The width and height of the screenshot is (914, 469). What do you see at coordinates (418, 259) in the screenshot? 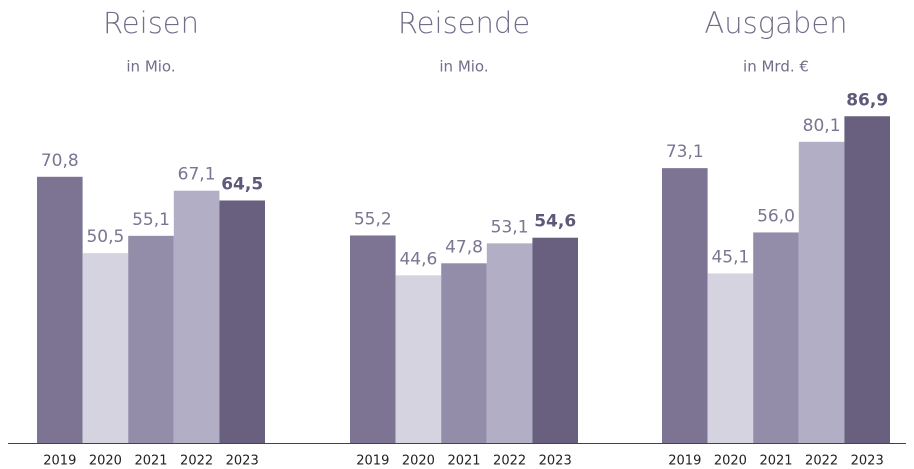
I see `value-label: 44,6` at bounding box center [418, 259].